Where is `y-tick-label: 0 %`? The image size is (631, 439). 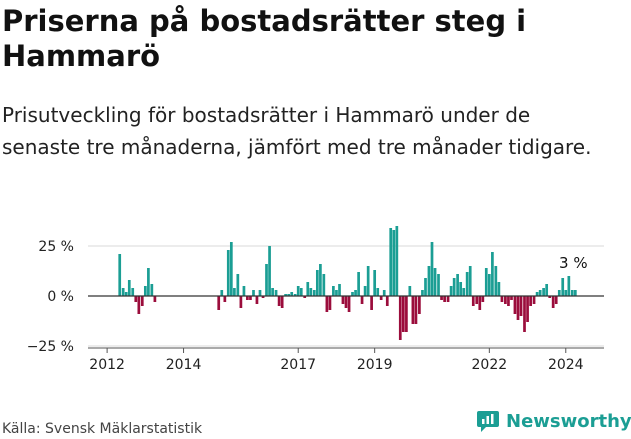
y-tick-label: 0 % is located at coordinates (60, 297).